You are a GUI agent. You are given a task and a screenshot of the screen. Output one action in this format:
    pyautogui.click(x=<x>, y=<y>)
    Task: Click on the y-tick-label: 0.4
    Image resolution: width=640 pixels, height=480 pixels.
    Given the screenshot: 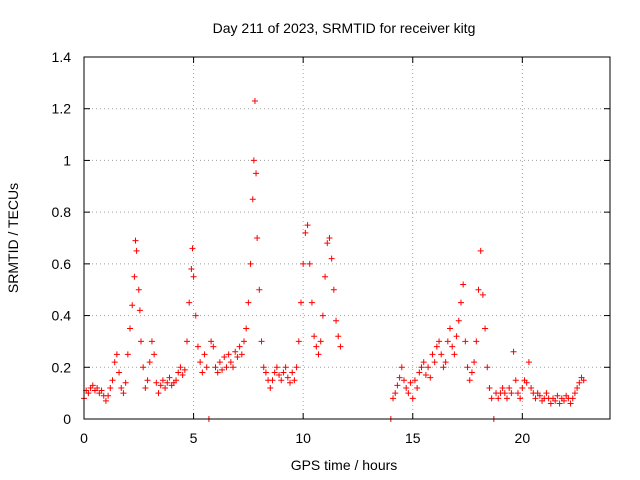 What is the action you would take?
    pyautogui.click(x=62, y=316)
    